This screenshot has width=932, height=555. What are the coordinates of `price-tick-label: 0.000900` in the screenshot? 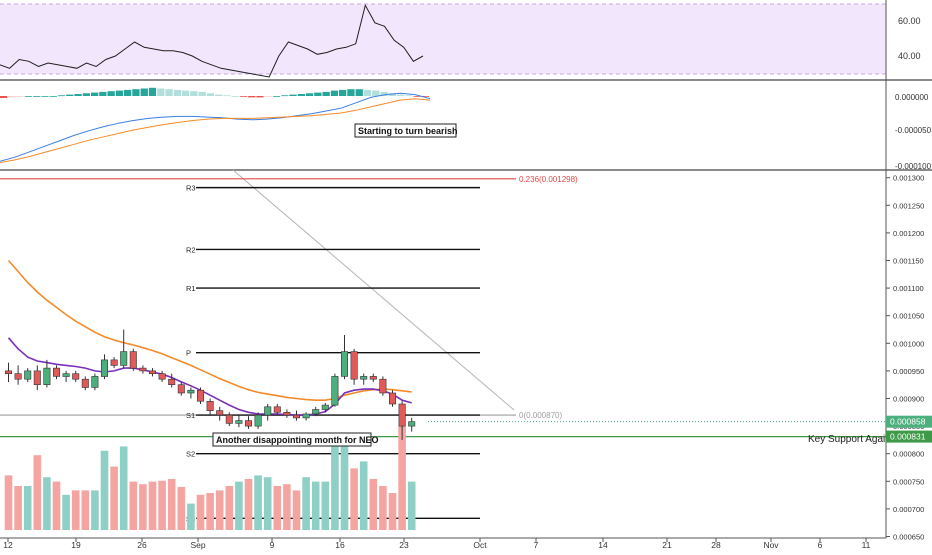 It's located at (908, 399).